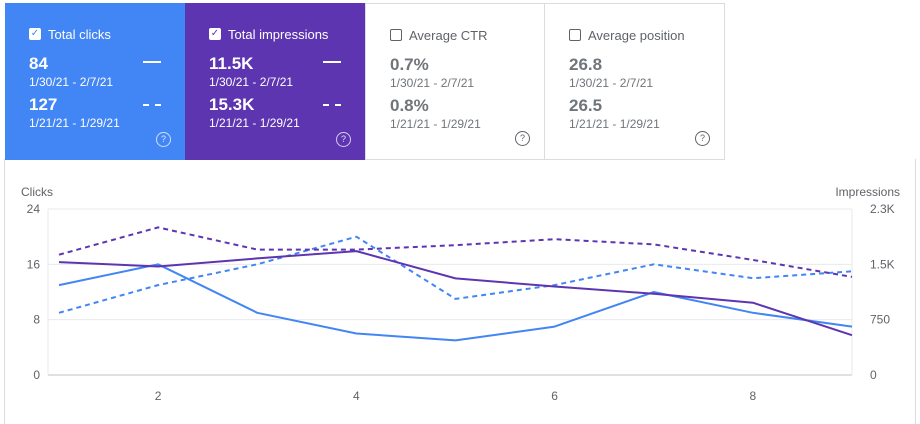 The width and height of the screenshot is (920, 424). Describe the element at coordinates (38, 63) in the screenshot. I see `total-clicks-current-value: 84` at that location.